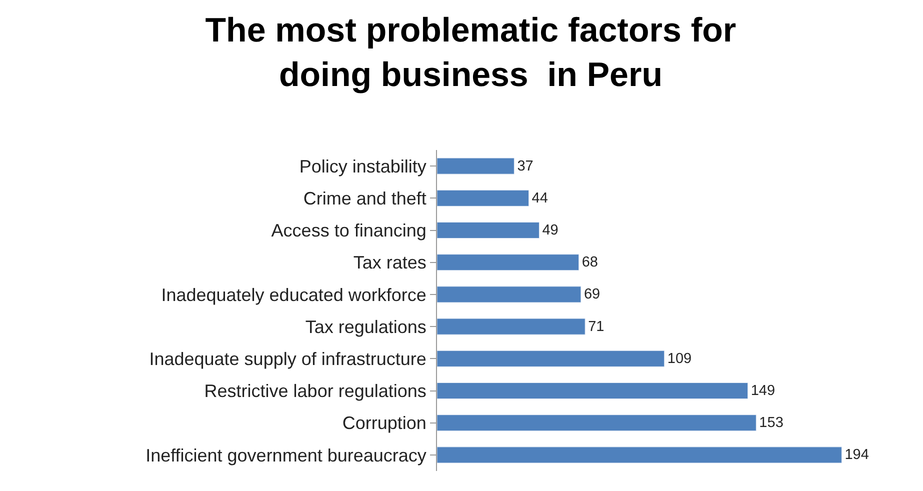 This screenshot has width=923, height=491. Describe the element at coordinates (525, 166) in the screenshot. I see `data-label: 37` at that location.